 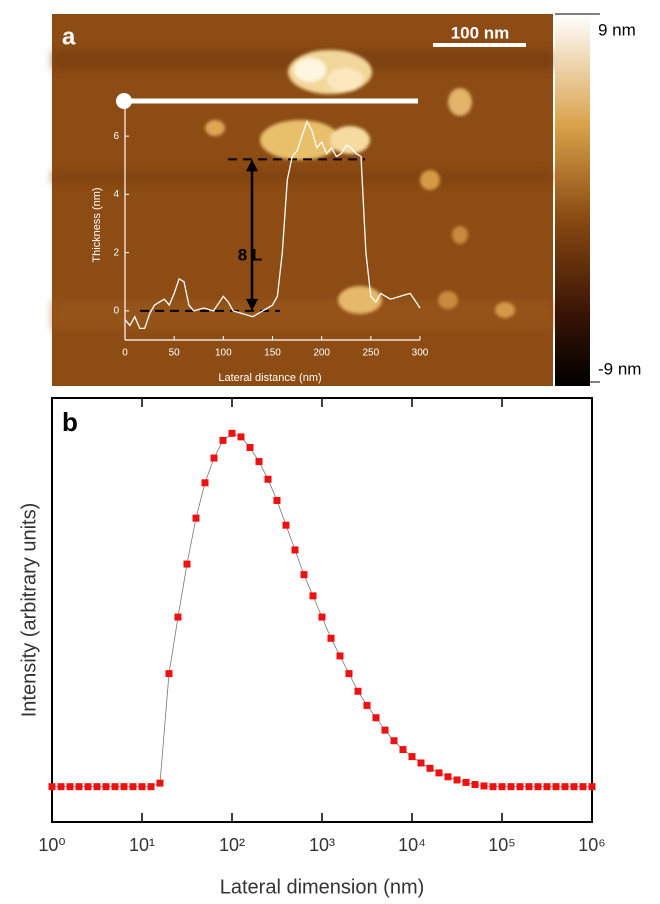 What do you see at coordinates (116, 194) in the screenshot?
I see `y-tick-label: 4` at bounding box center [116, 194].